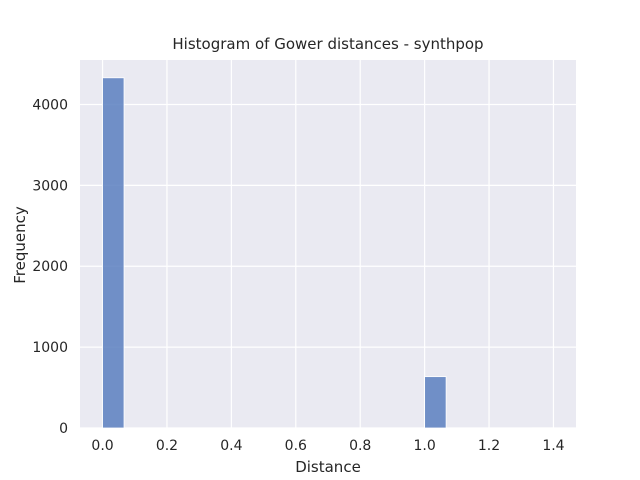 This screenshot has height=480, width=640. What do you see at coordinates (327, 446) in the screenshot?
I see `x-axis-ticks: 0.0 0.2 0.4 0.6 0.8 1.0 1.2 1.4` at bounding box center [327, 446].